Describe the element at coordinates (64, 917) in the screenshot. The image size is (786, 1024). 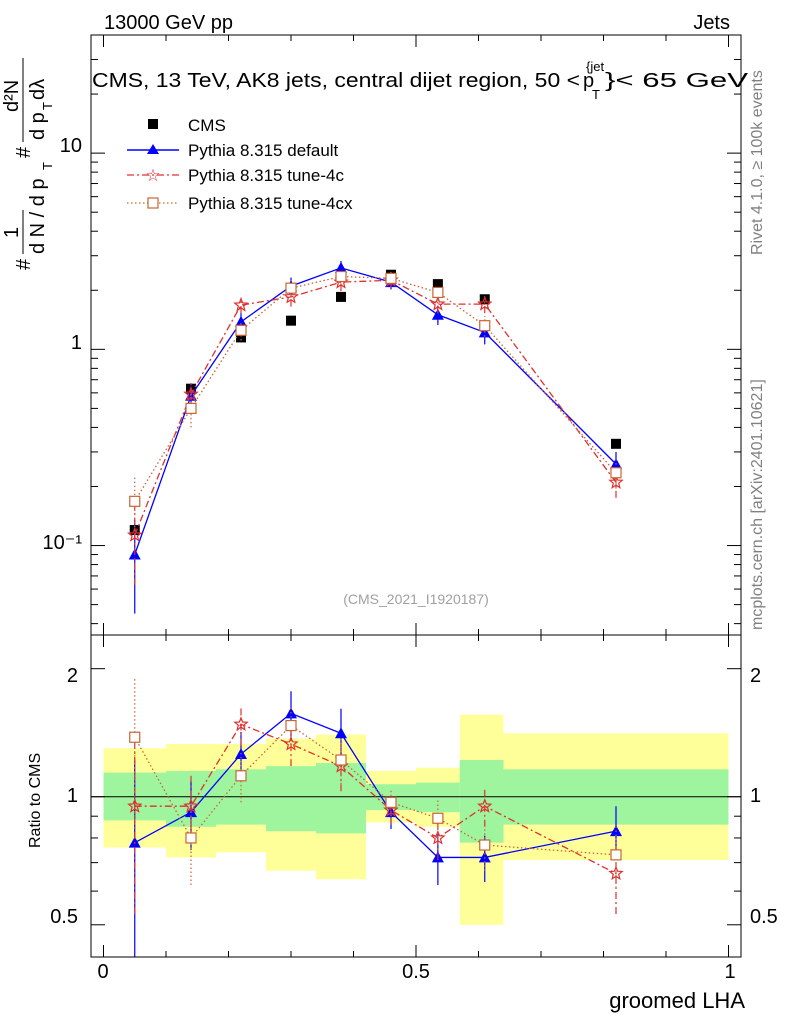
I see `lower-ytick-label-0.5: 0.5` at that location.